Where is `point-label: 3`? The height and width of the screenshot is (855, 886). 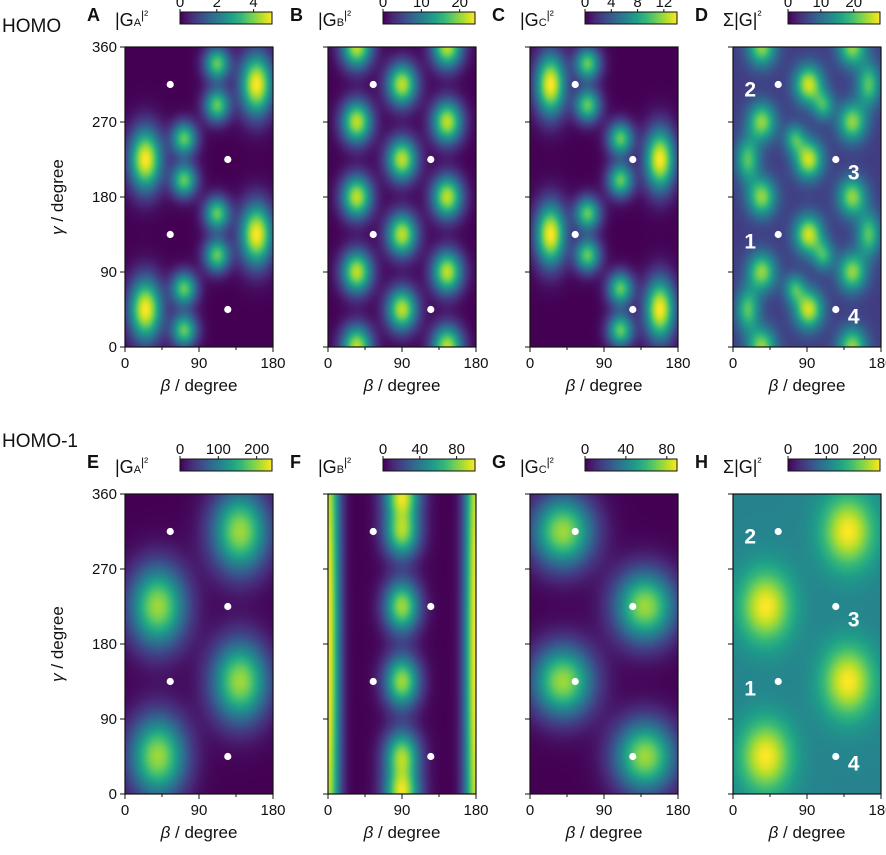 point-label: 3 is located at coordinates (854, 173).